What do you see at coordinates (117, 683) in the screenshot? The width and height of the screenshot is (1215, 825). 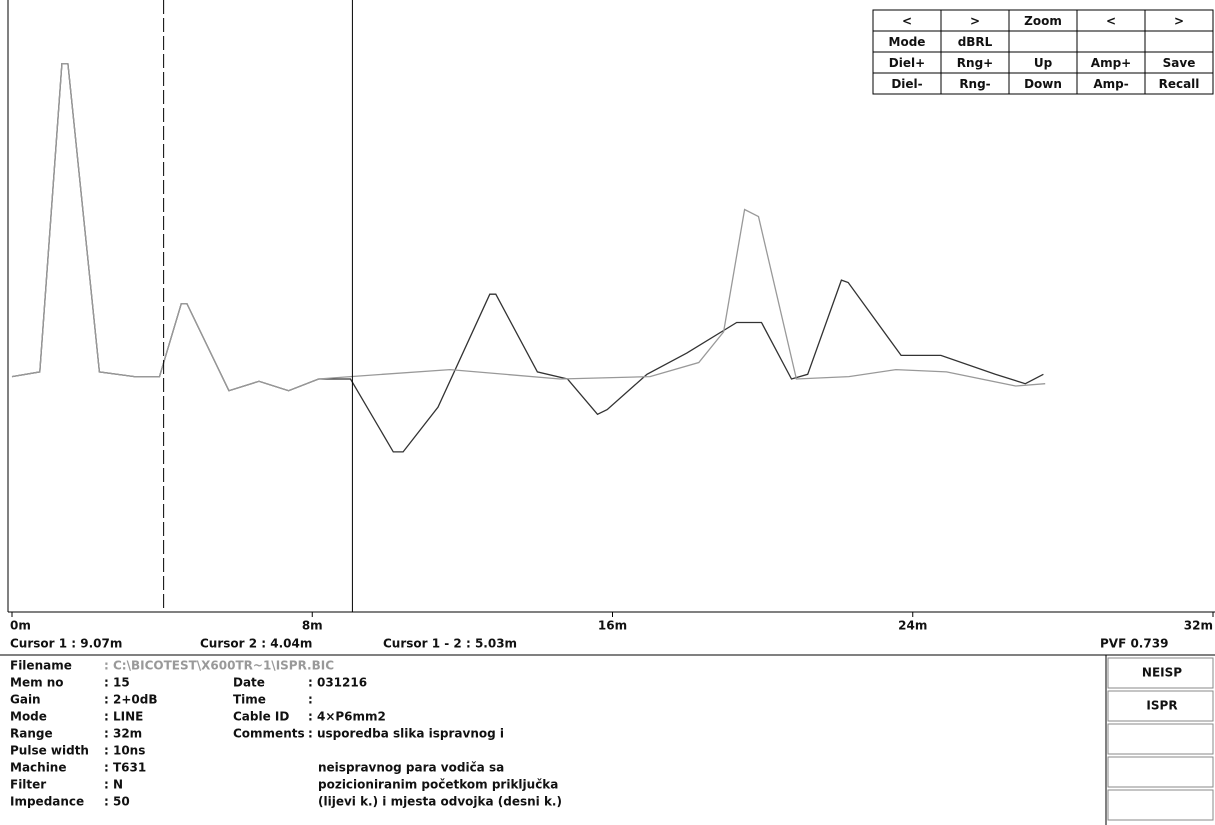 I see `info-value: : 15` at bounding box center [117, 683].